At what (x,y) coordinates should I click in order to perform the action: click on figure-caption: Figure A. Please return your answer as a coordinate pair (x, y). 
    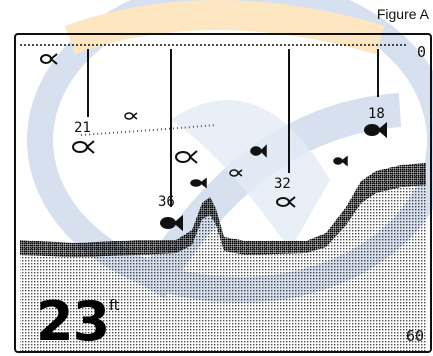
    Looking at the image, I should click on (402, 14).